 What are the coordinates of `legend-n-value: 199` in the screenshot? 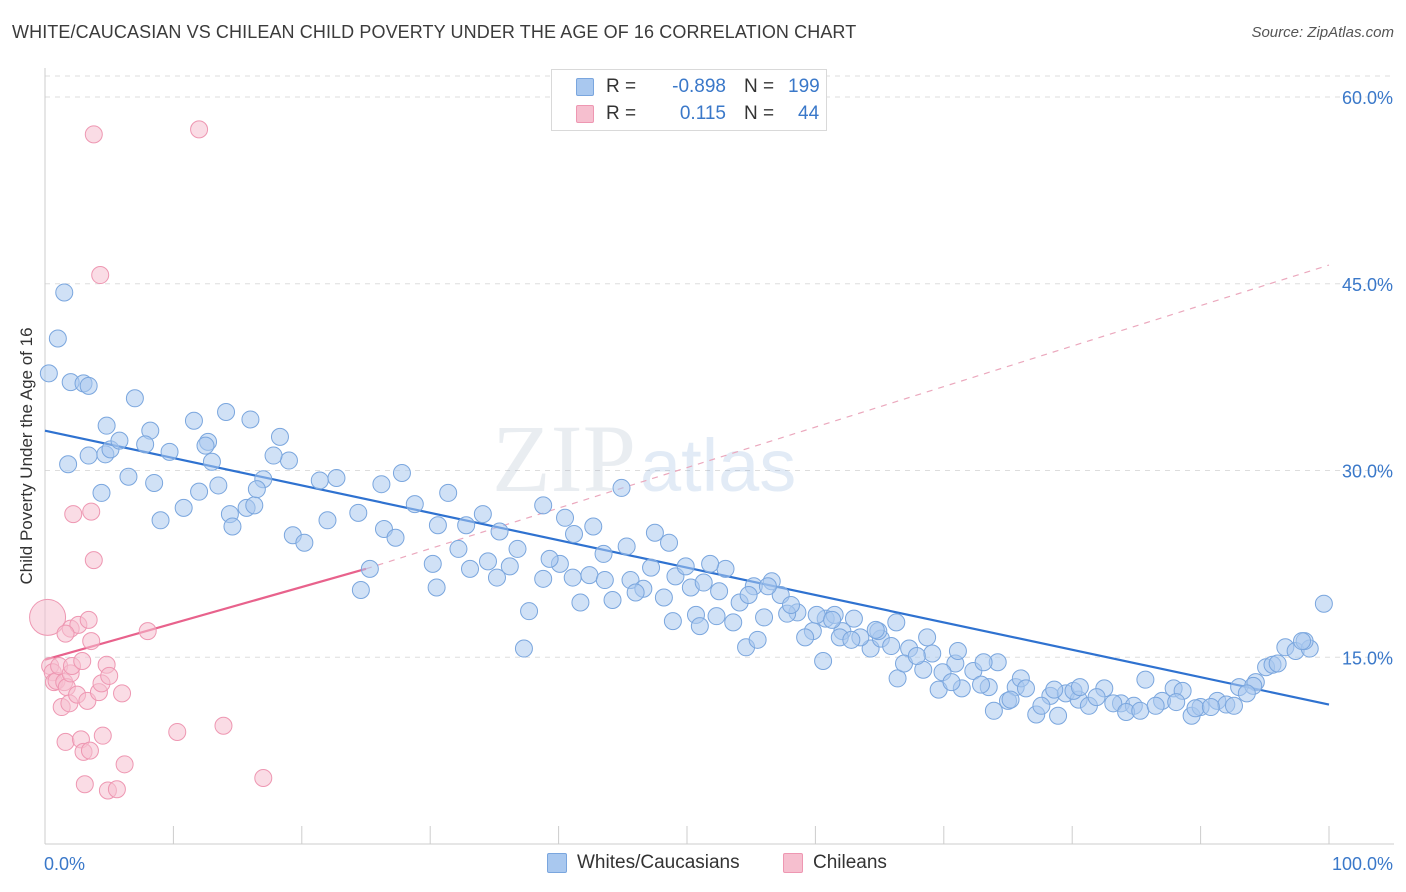 It's located at (804, 86).